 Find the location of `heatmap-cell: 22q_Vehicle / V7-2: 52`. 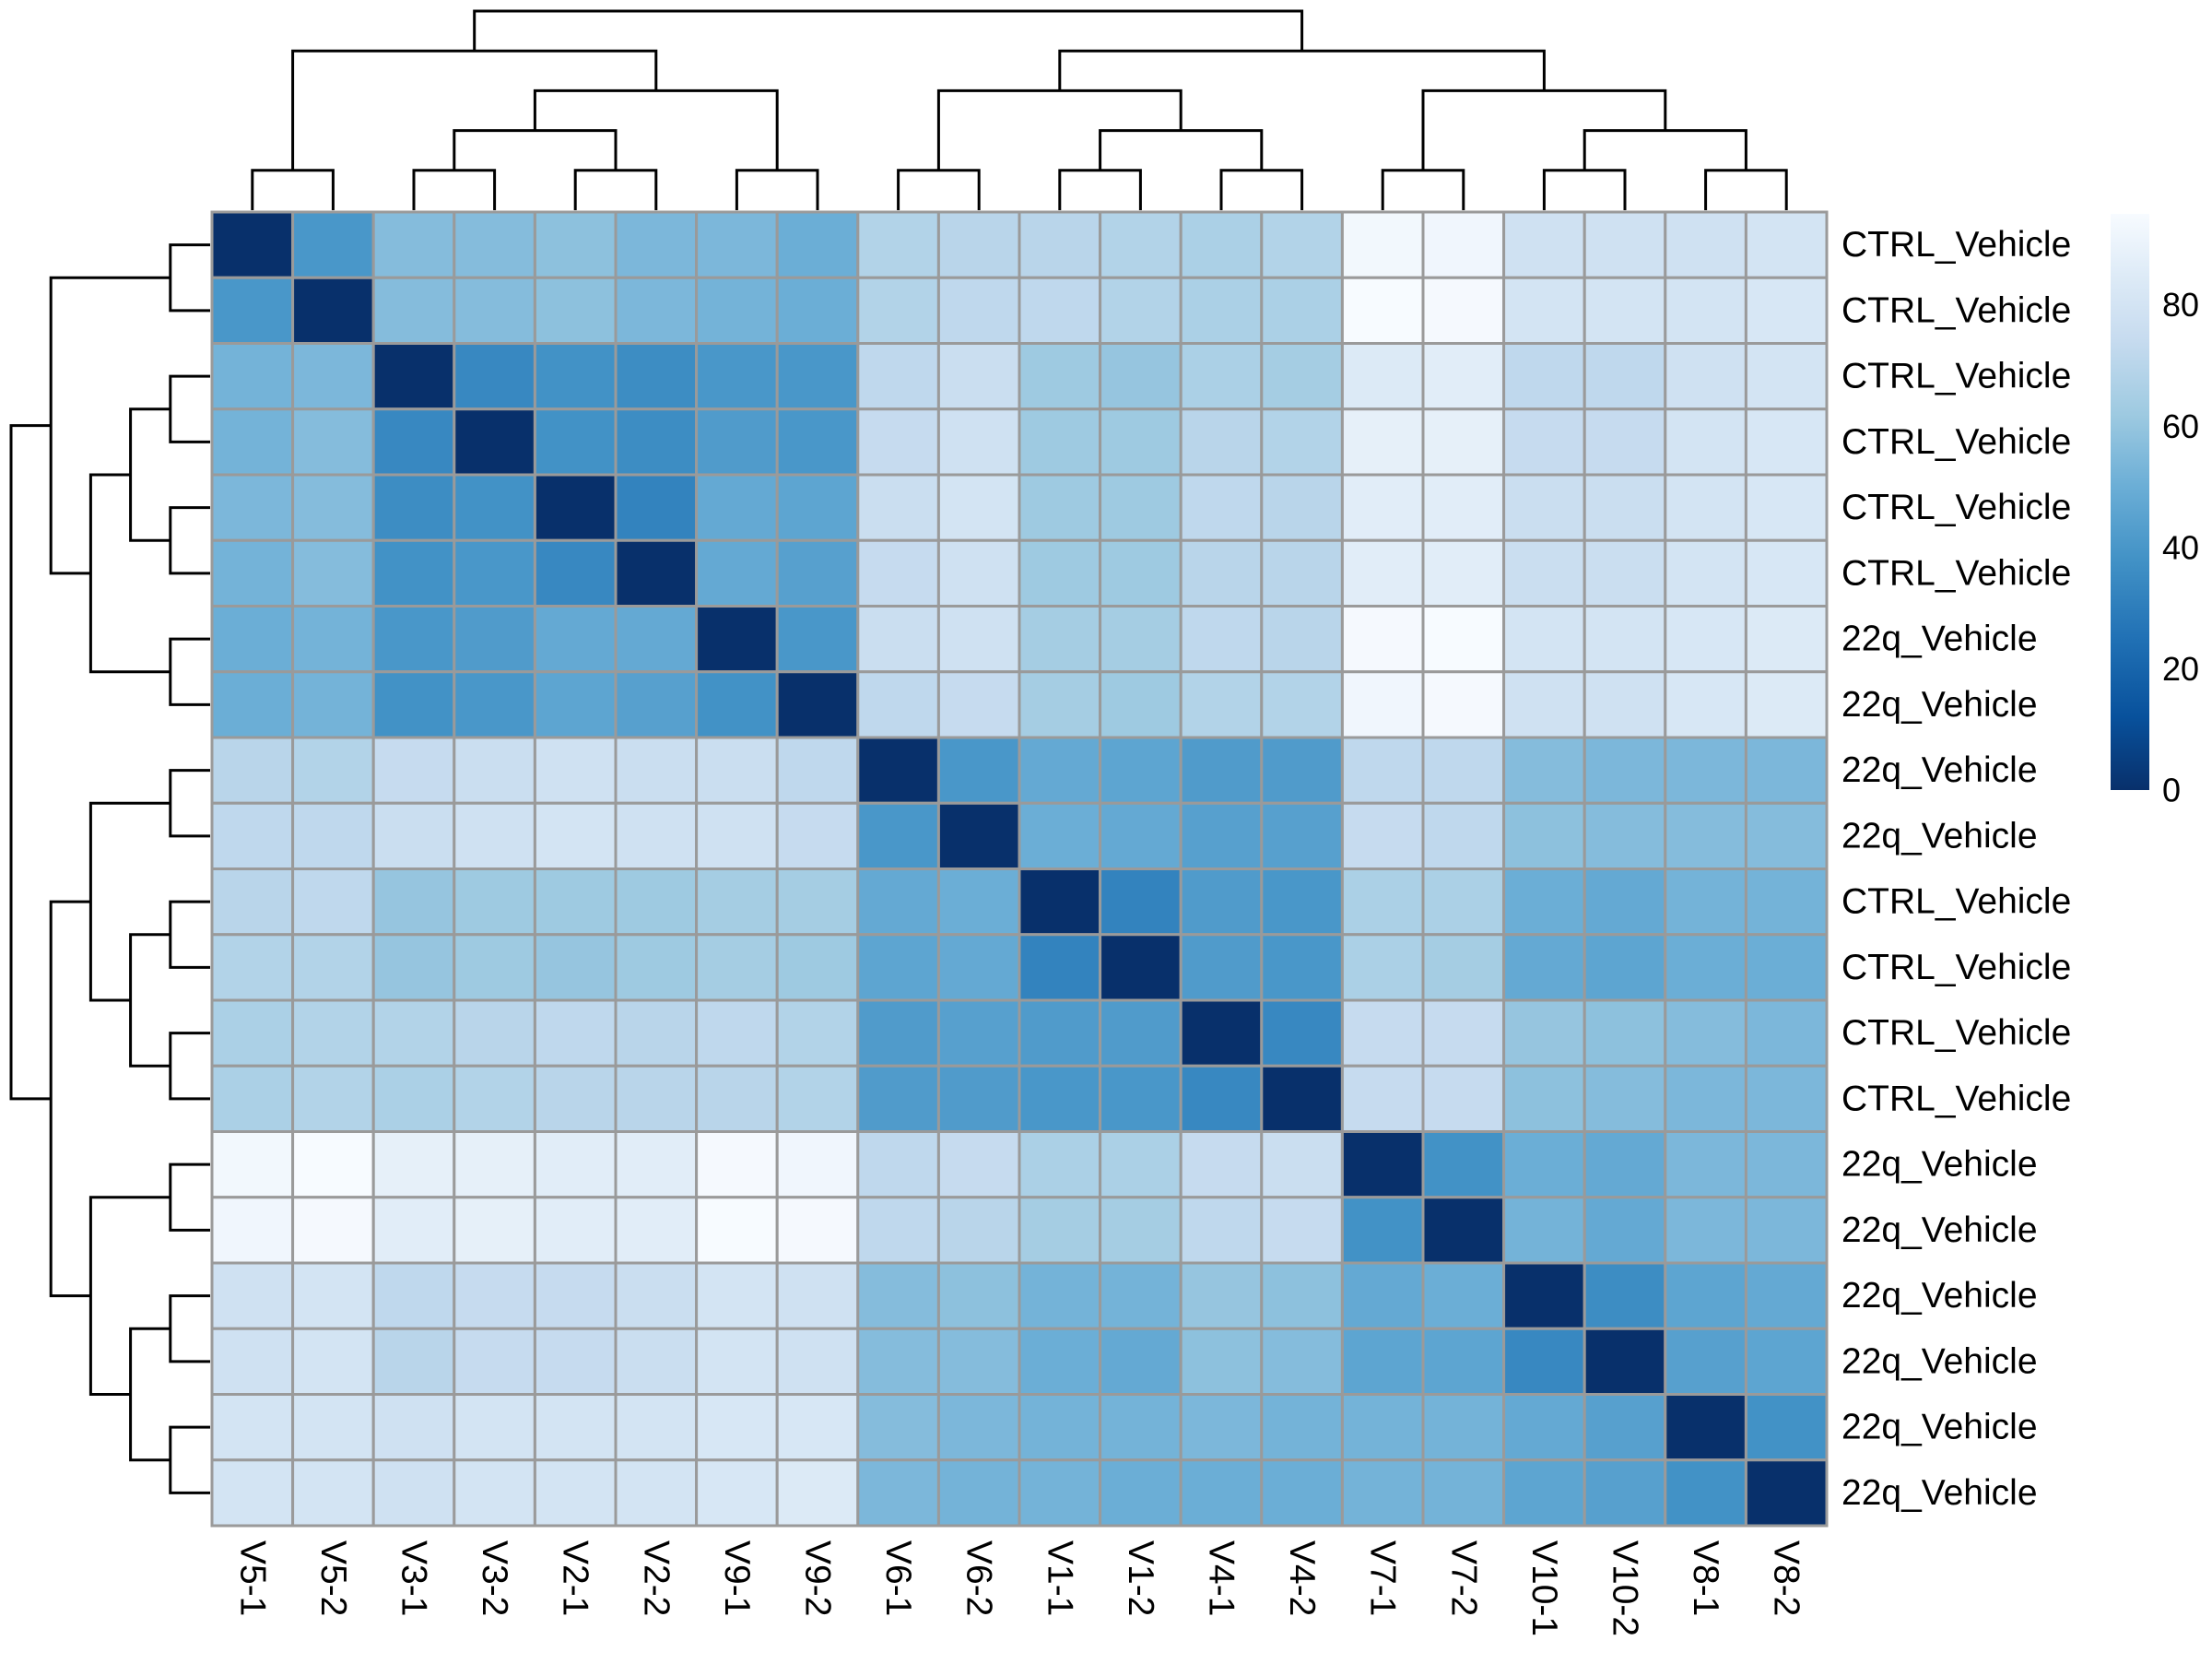

heatmap-cell: 22q_Vehicle / V7-2: 52 is located at coordinates (1463, 1493).